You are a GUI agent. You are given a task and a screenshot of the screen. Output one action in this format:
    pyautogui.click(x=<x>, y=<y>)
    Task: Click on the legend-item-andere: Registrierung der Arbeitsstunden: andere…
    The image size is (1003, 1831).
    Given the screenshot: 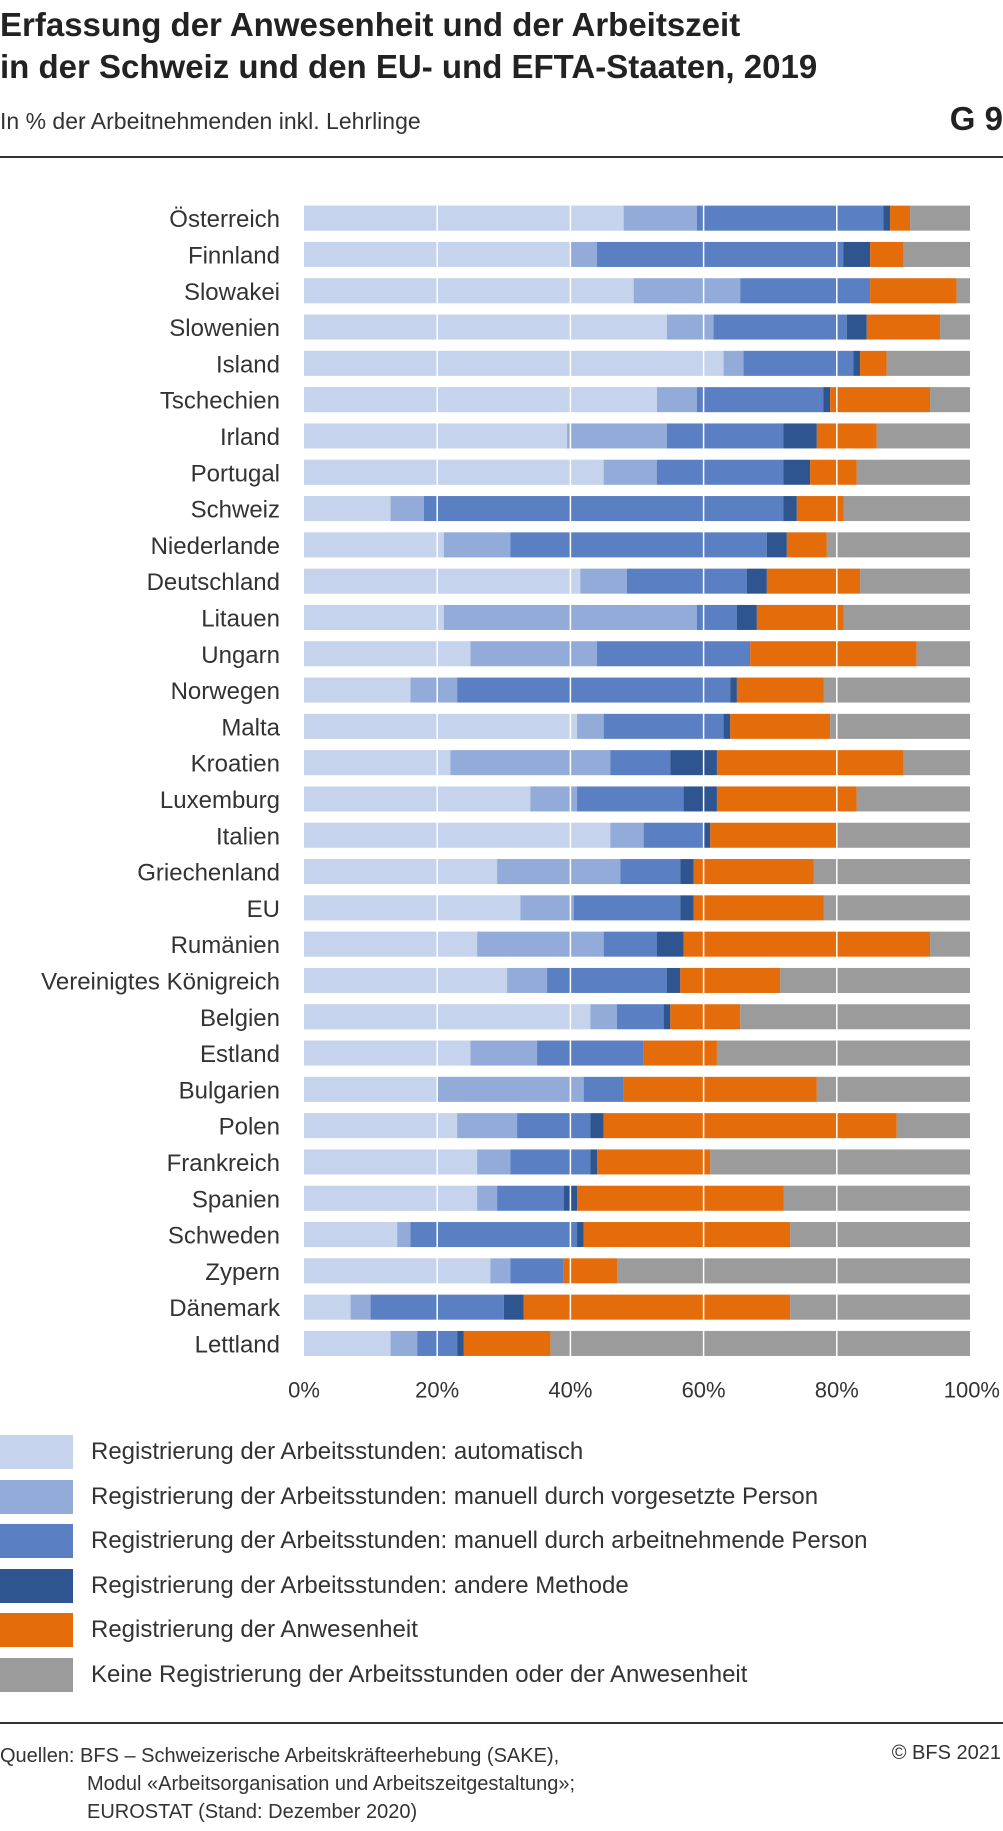 What is the action you would take?
    pyautogui.click(x=314, y=1586)
    